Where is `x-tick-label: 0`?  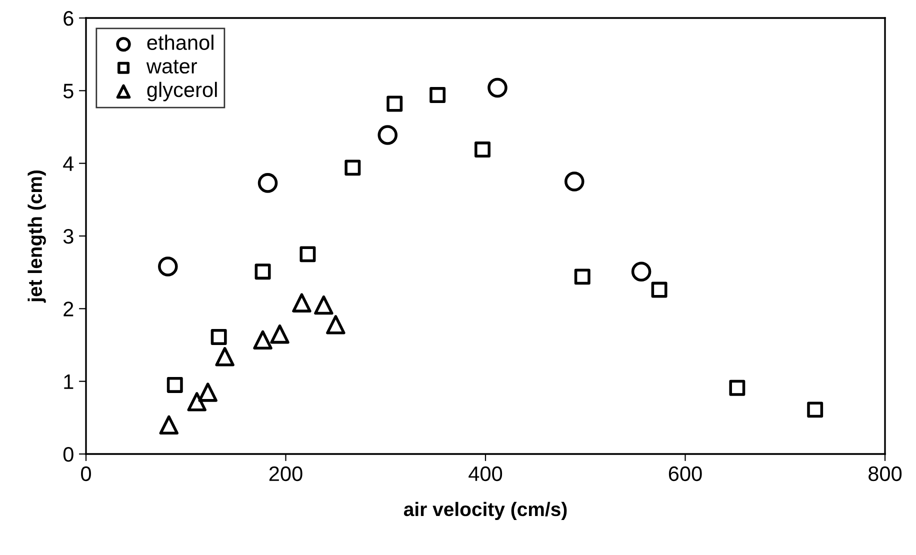 x-tick-label: 0 is located at coordinates (86, 474).